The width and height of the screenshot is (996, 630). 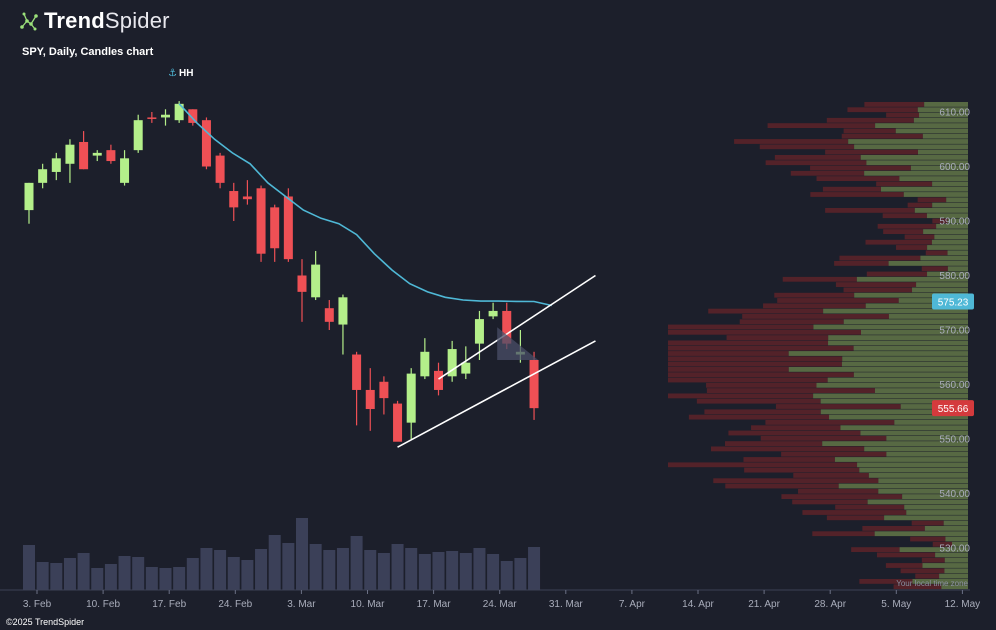 I want to click on ma-line, so click(x=365, y=205).